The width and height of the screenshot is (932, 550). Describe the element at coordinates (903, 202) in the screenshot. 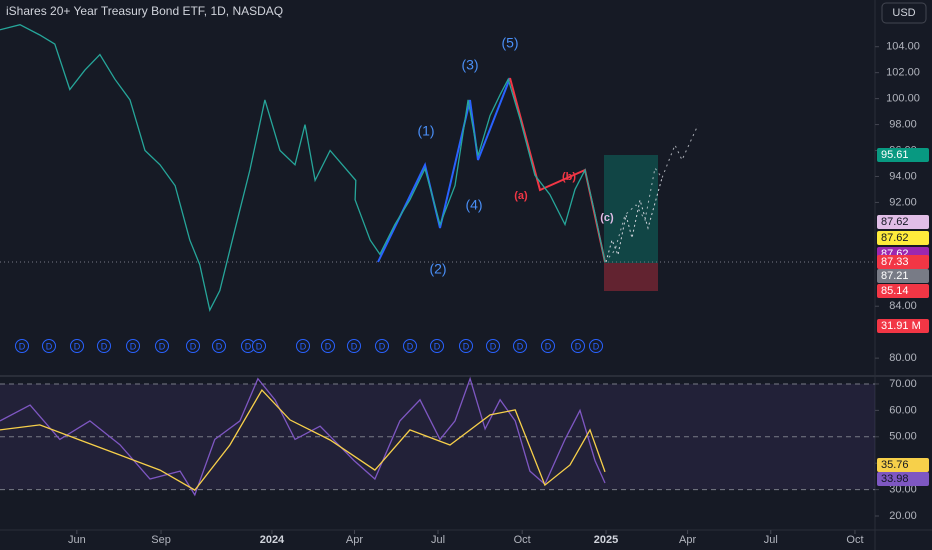

I see `y-tick-label: 92.00` at that location.